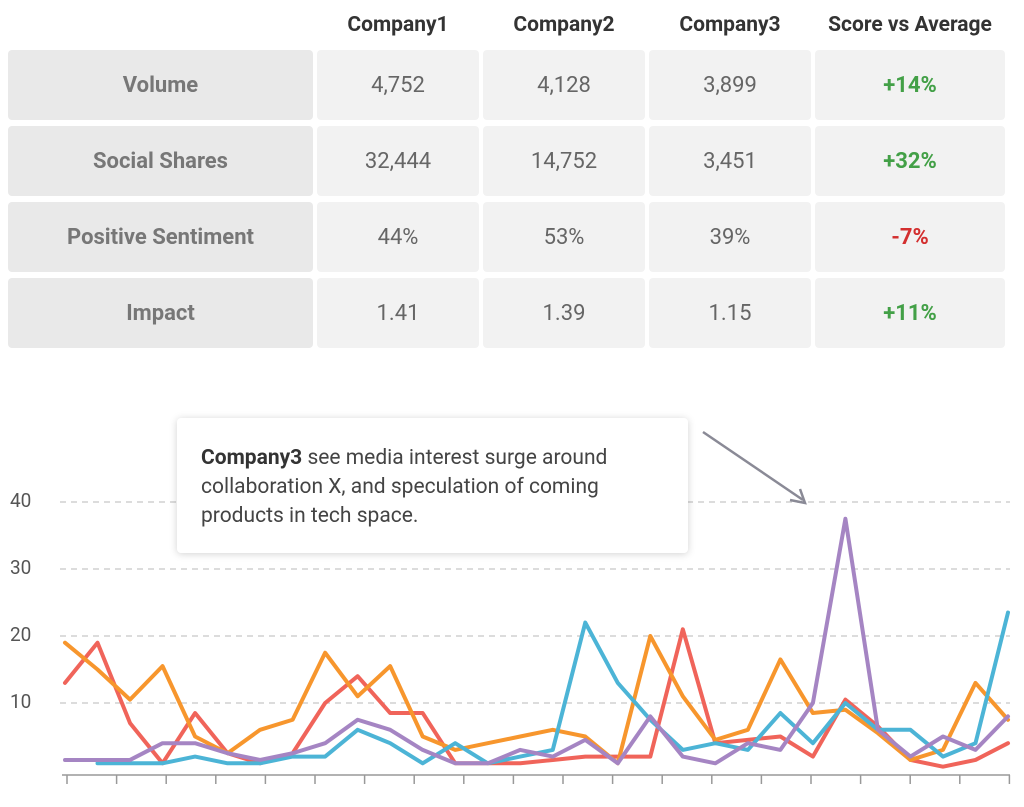 The height and width of the screenshot is (807, 1024). Describe the element at coordinates (564, 161) in the screenshot. I see `cell-value: 14,752` at that location.